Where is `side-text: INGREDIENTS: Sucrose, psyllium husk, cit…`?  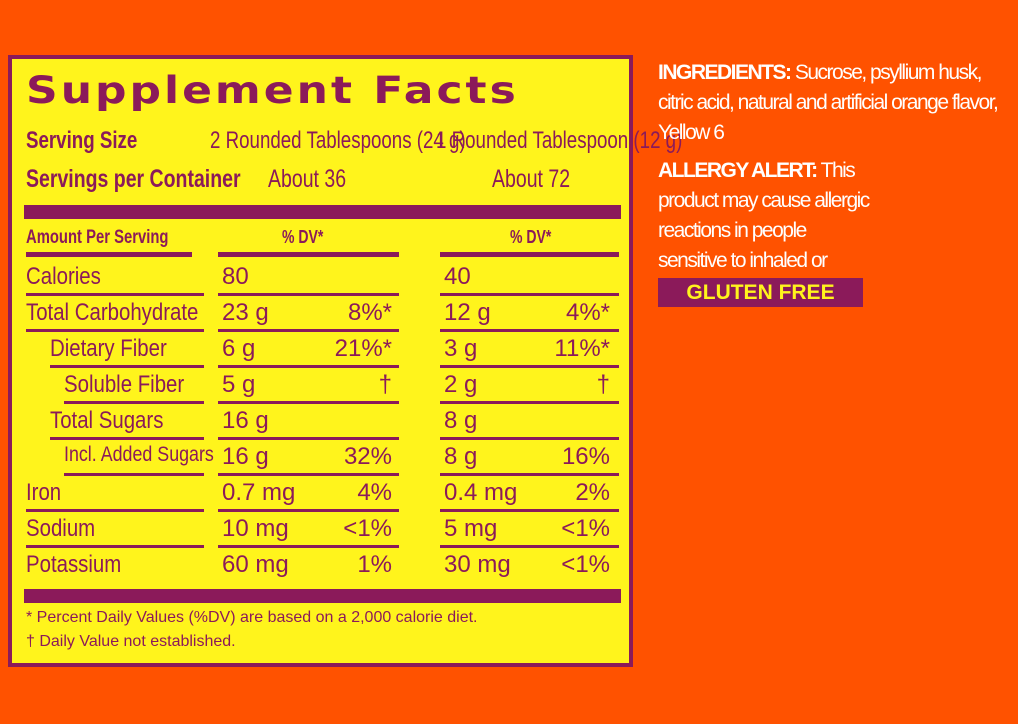 side-text: INGREDIENTS: Sucrose, psyllium husk, cit… is located at coordinates (838, 186).